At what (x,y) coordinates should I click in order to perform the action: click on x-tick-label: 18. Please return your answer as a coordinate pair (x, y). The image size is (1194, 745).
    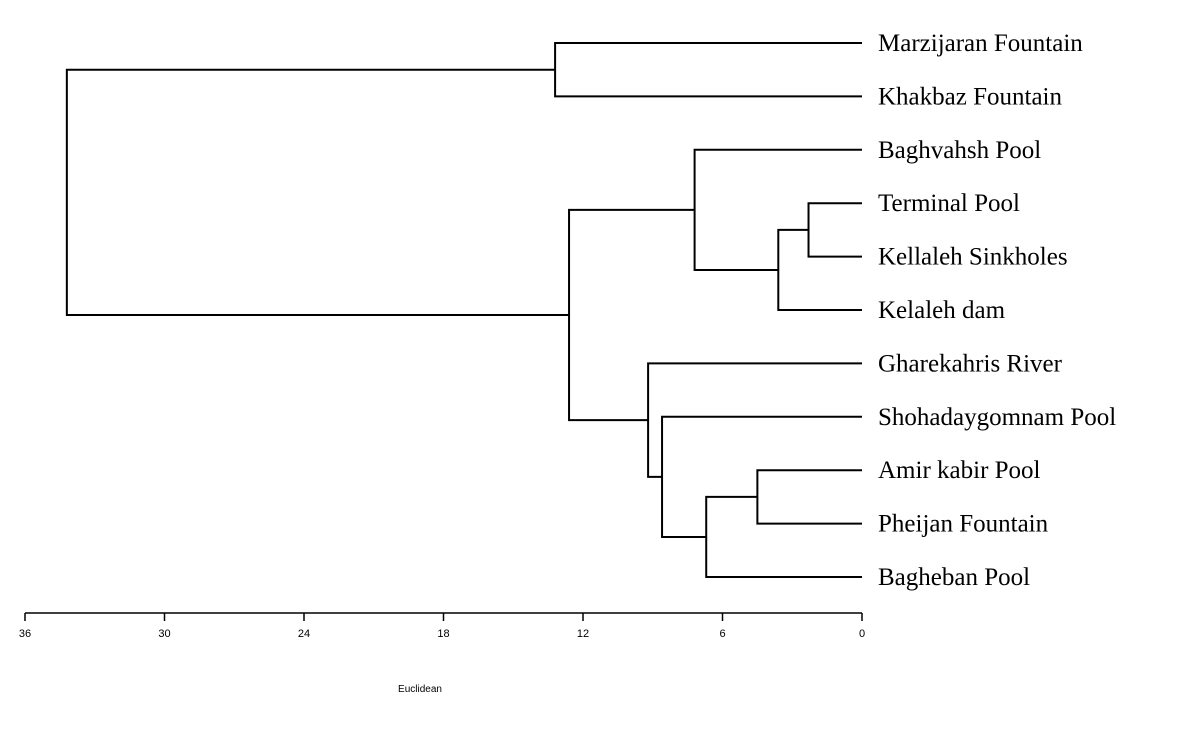
    Looking at the image, I should click on (443, 634).